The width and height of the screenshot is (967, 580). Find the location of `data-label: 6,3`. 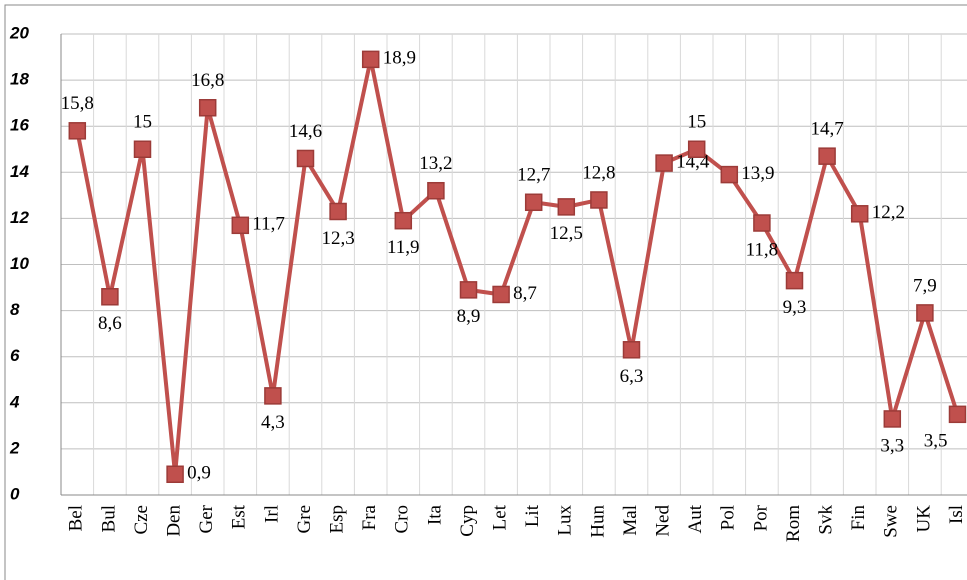

data-label: 6,3 is located at coordinates (632, 376).